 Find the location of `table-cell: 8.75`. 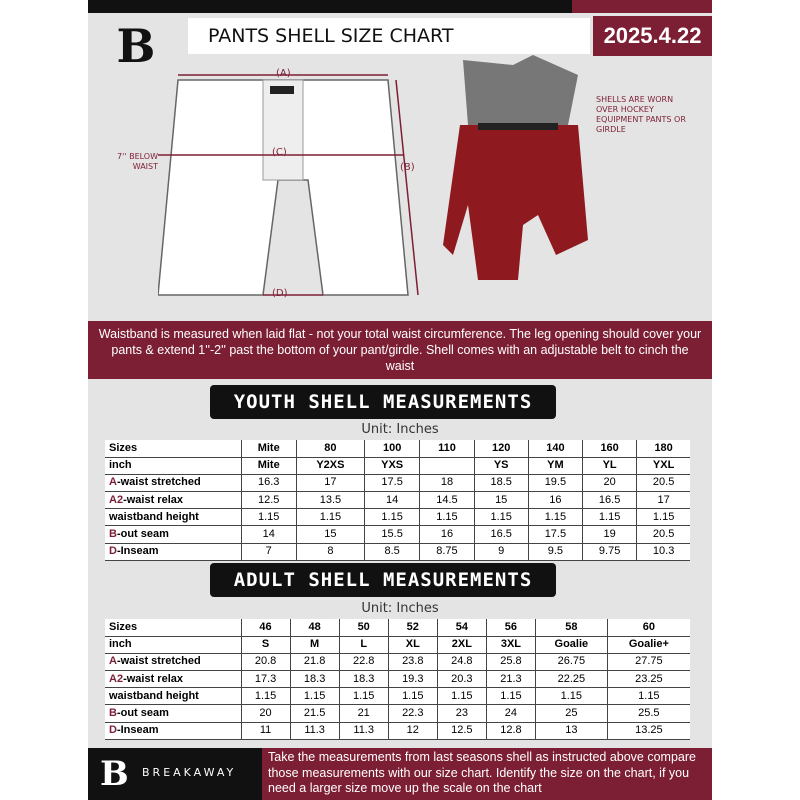

table-cell: 8.75 is located at coordinates (447, 552).